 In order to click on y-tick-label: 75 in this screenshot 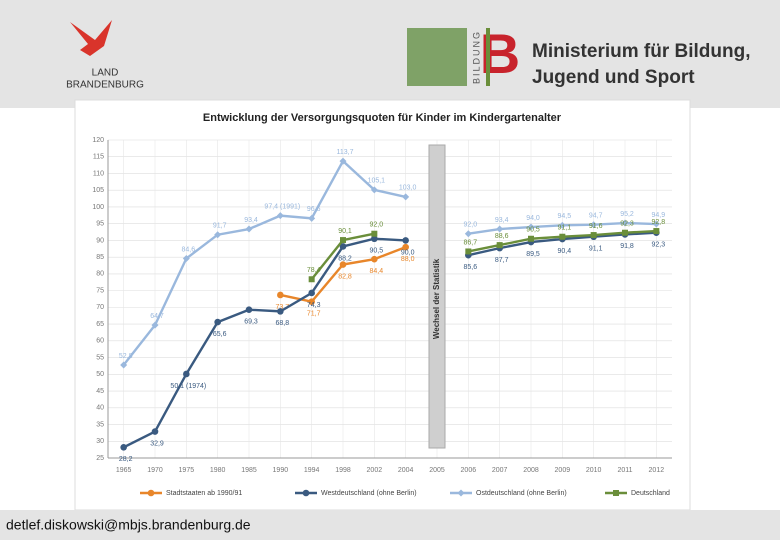, I will do `click(100, 290)`.